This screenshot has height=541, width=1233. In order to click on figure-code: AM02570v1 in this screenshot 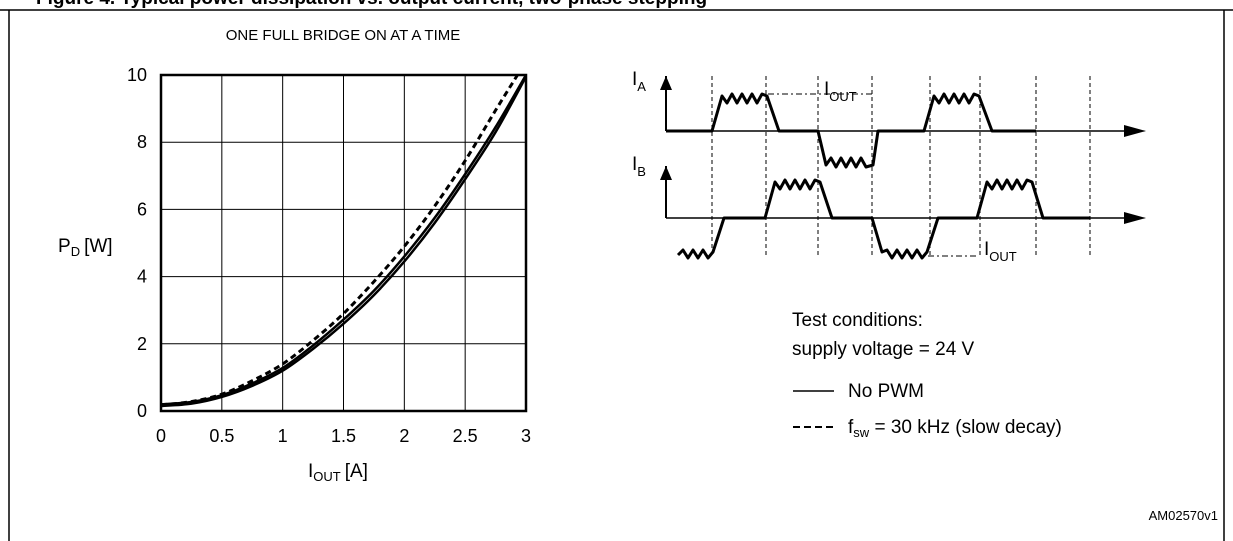, I will do `click(1183, 515)`.